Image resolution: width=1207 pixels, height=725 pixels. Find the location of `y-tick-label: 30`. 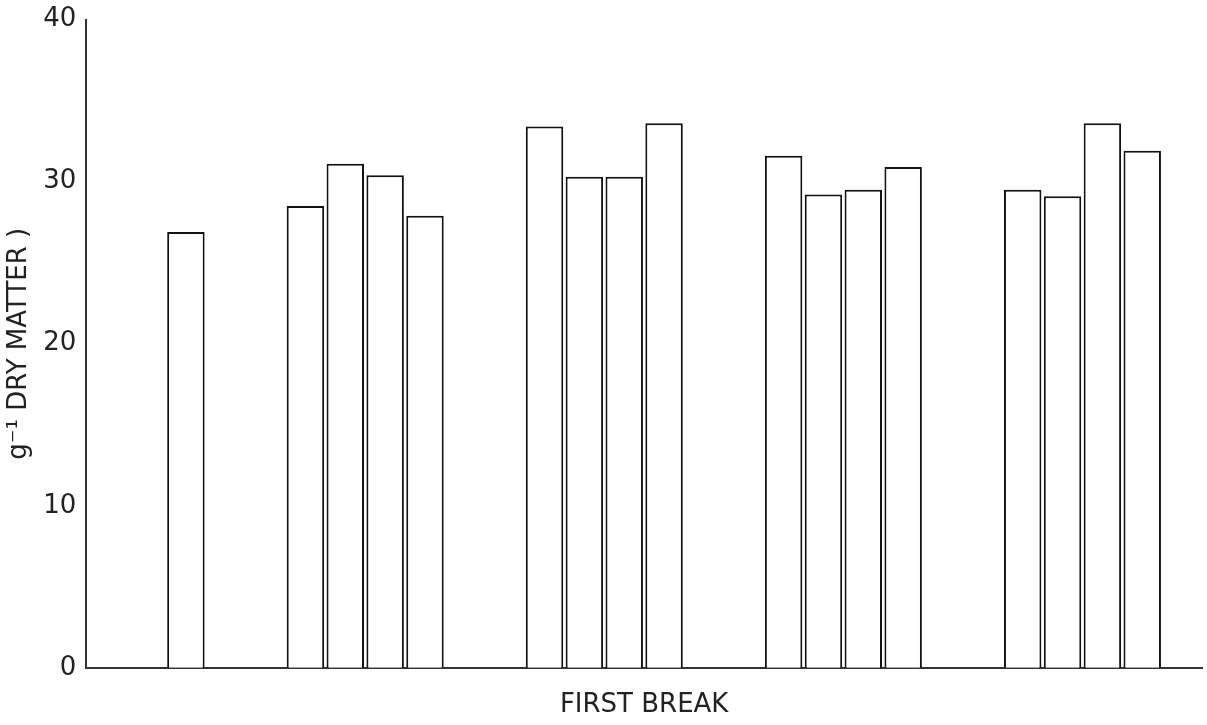

y-tick-label: 30 is located at coordinates (60, 179).